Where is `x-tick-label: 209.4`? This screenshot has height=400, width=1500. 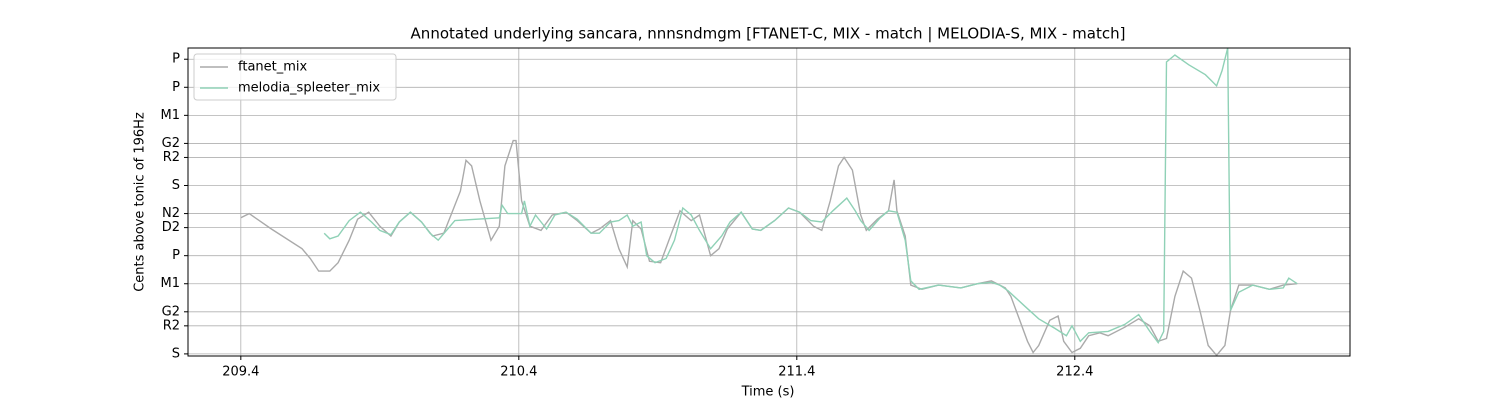 x-tick-label: 209.4 is located at coordinates (240, 372).